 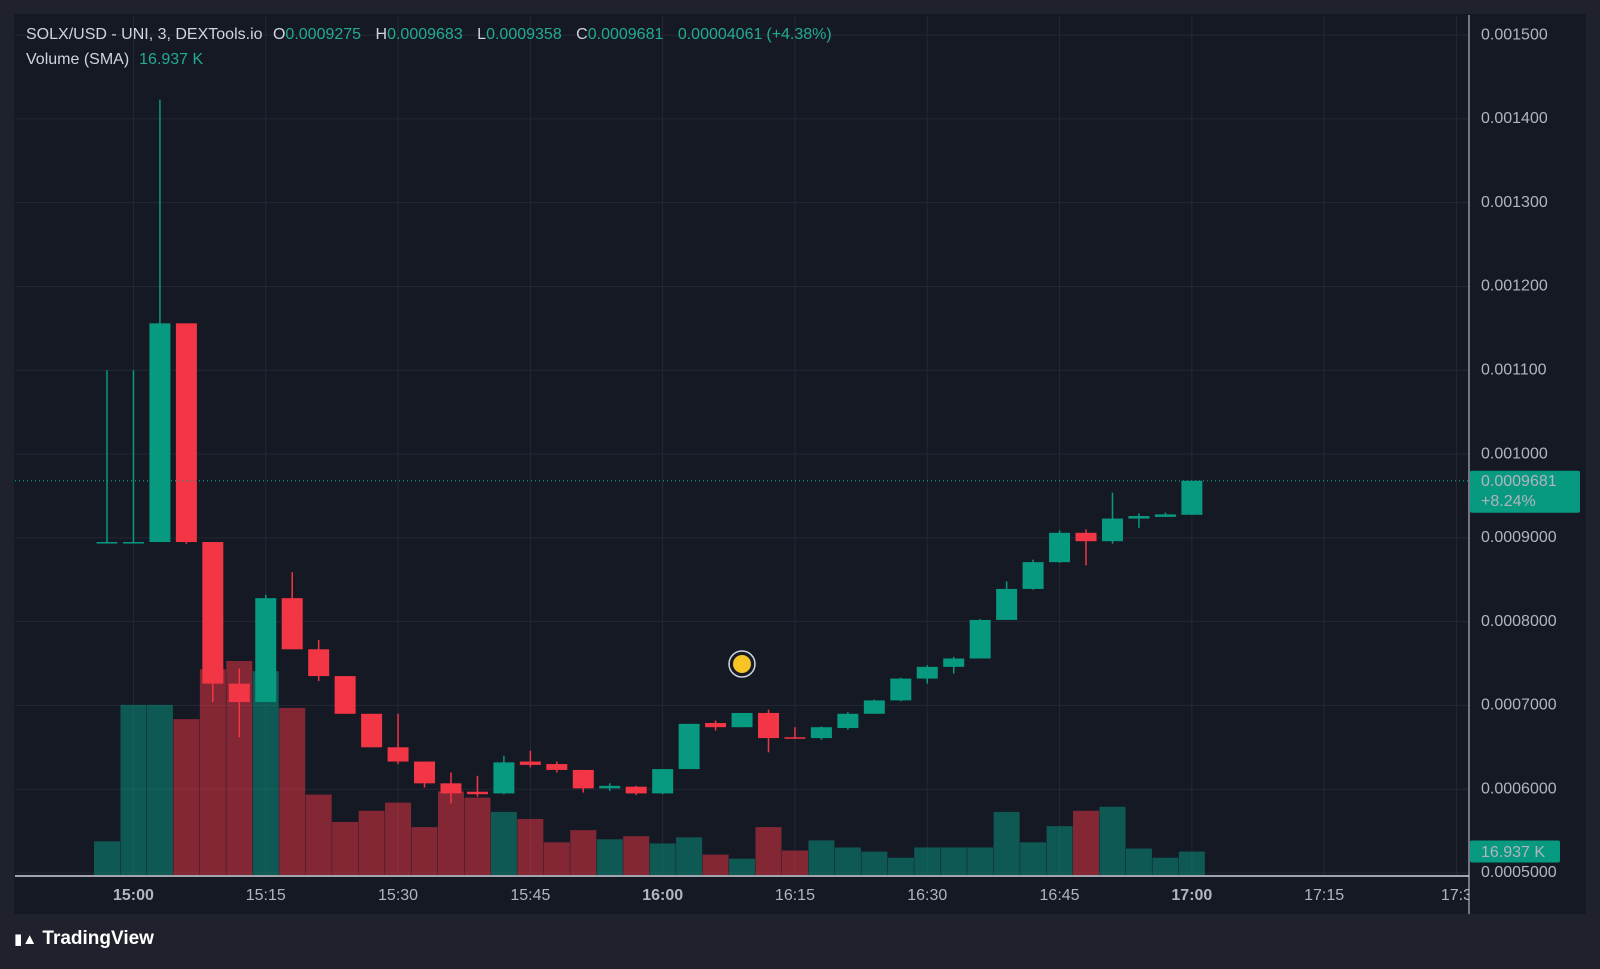 What do you see at coordinates (625, 34) in the screenshot?
I see `legend-value: 0.0009681` at bounding box center [625, 34].